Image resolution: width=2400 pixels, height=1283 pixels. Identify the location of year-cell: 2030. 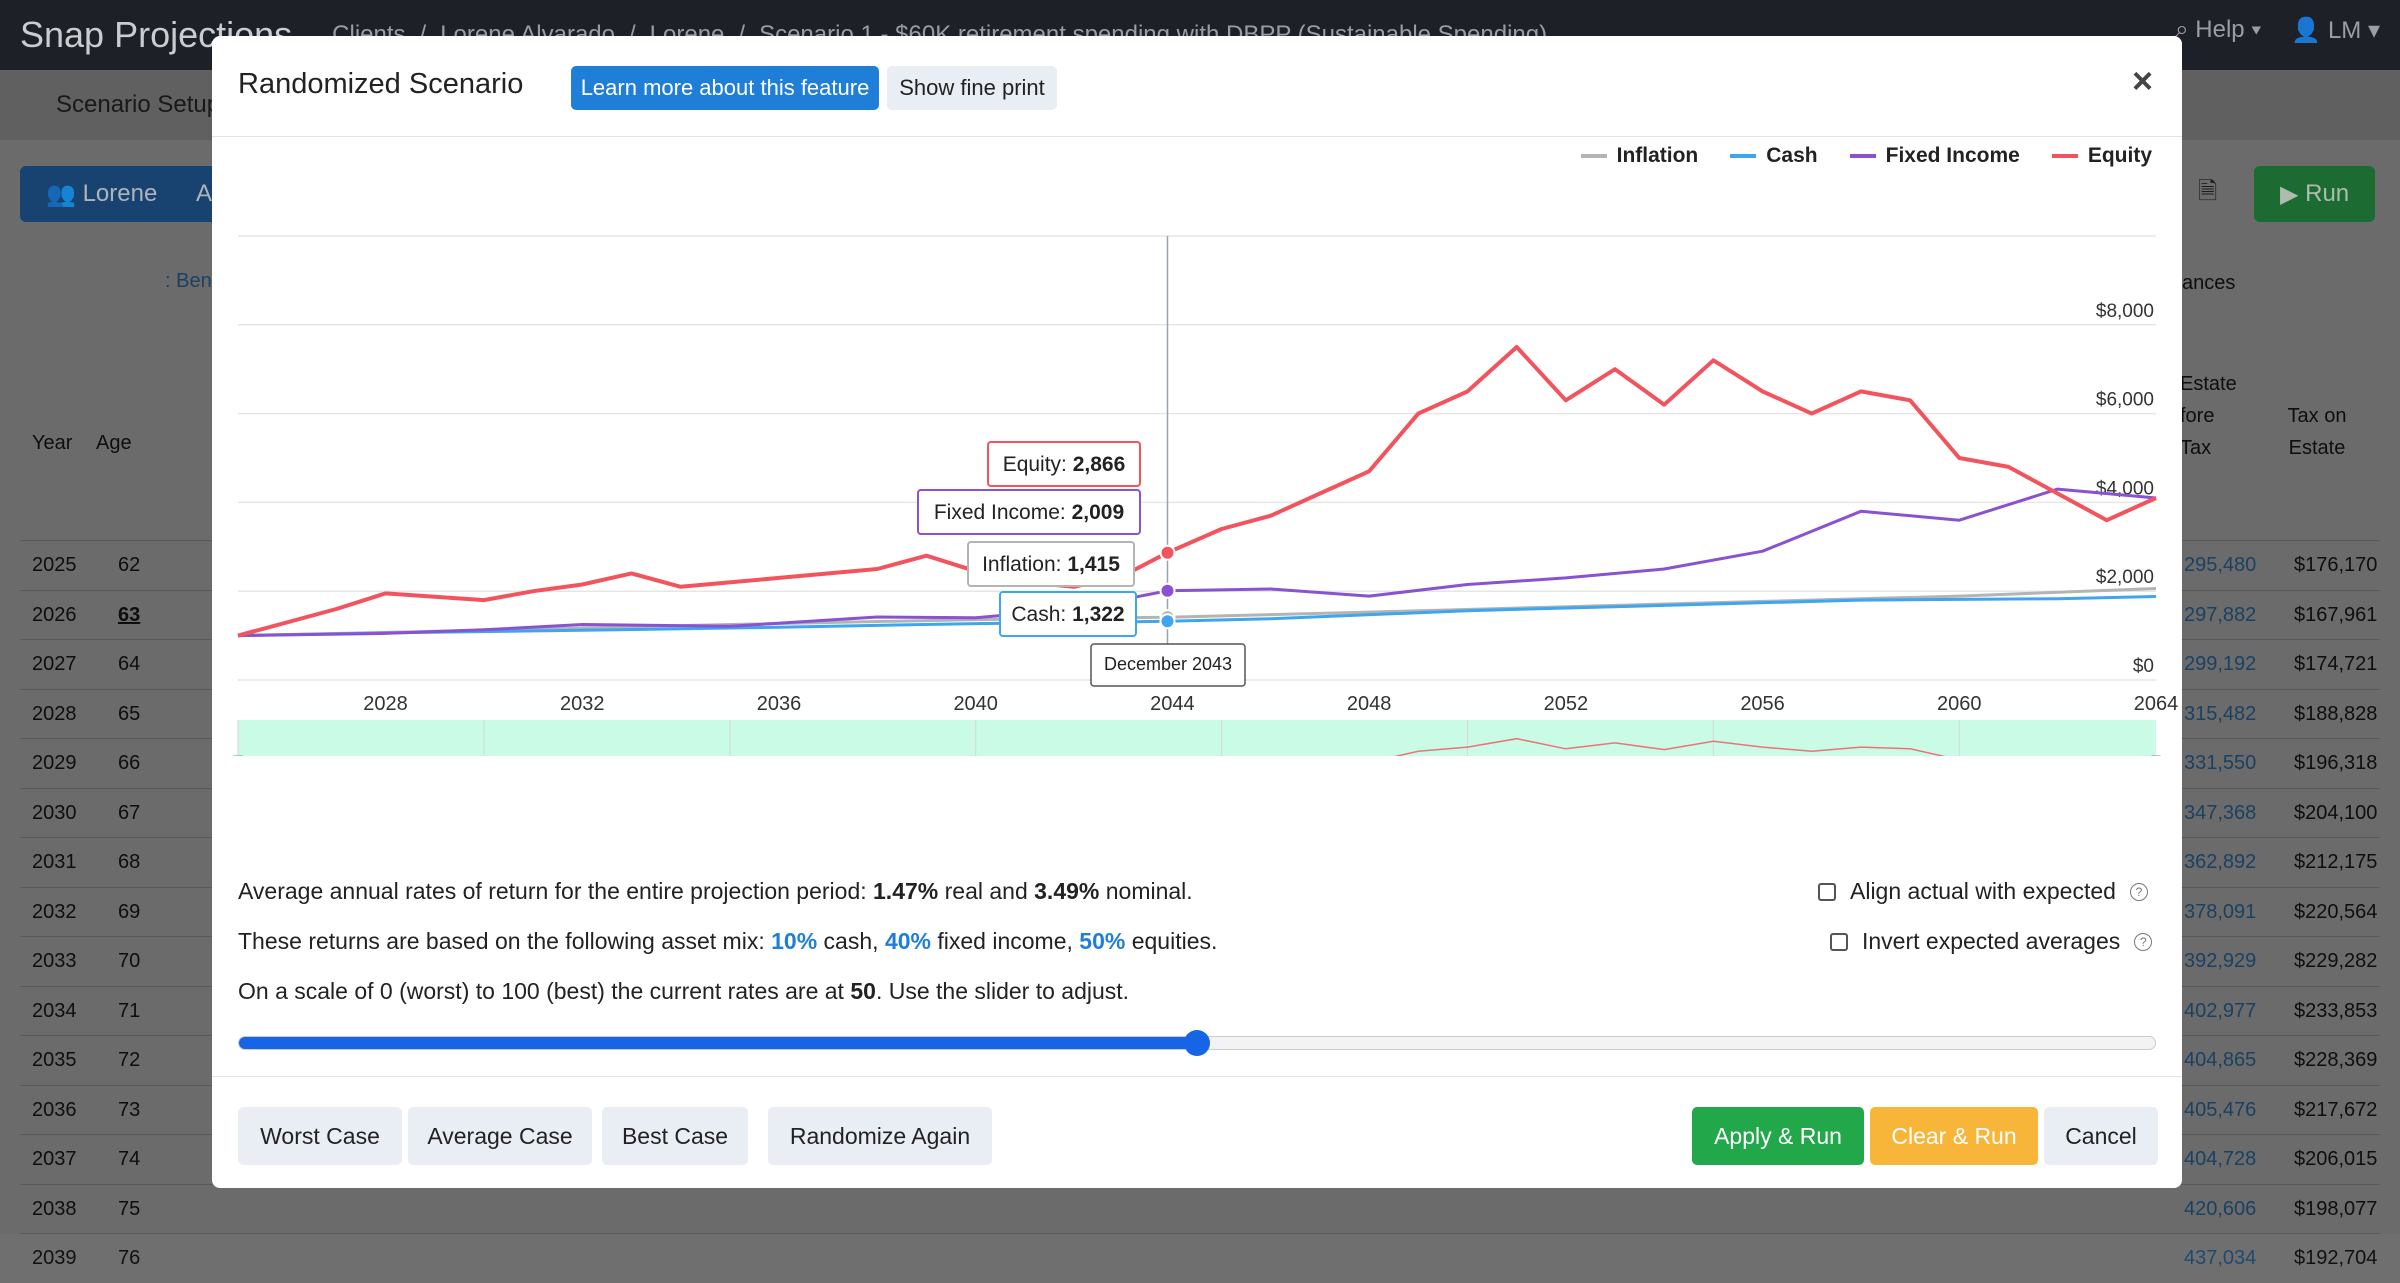
(54, 812).